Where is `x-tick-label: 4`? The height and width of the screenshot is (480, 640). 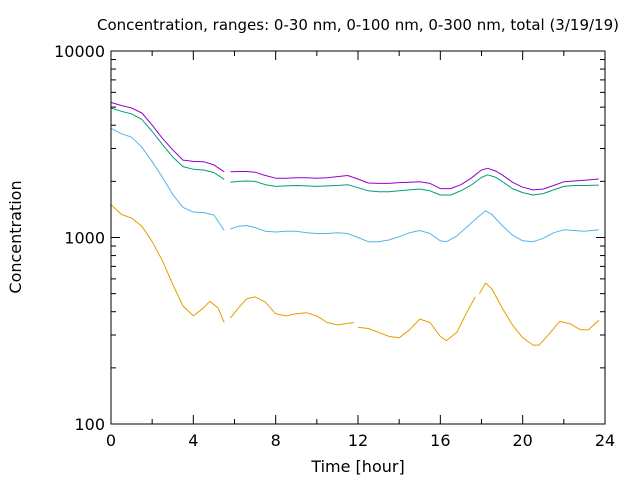 x-tick-label: 4 is located at coordinates (193, 440).